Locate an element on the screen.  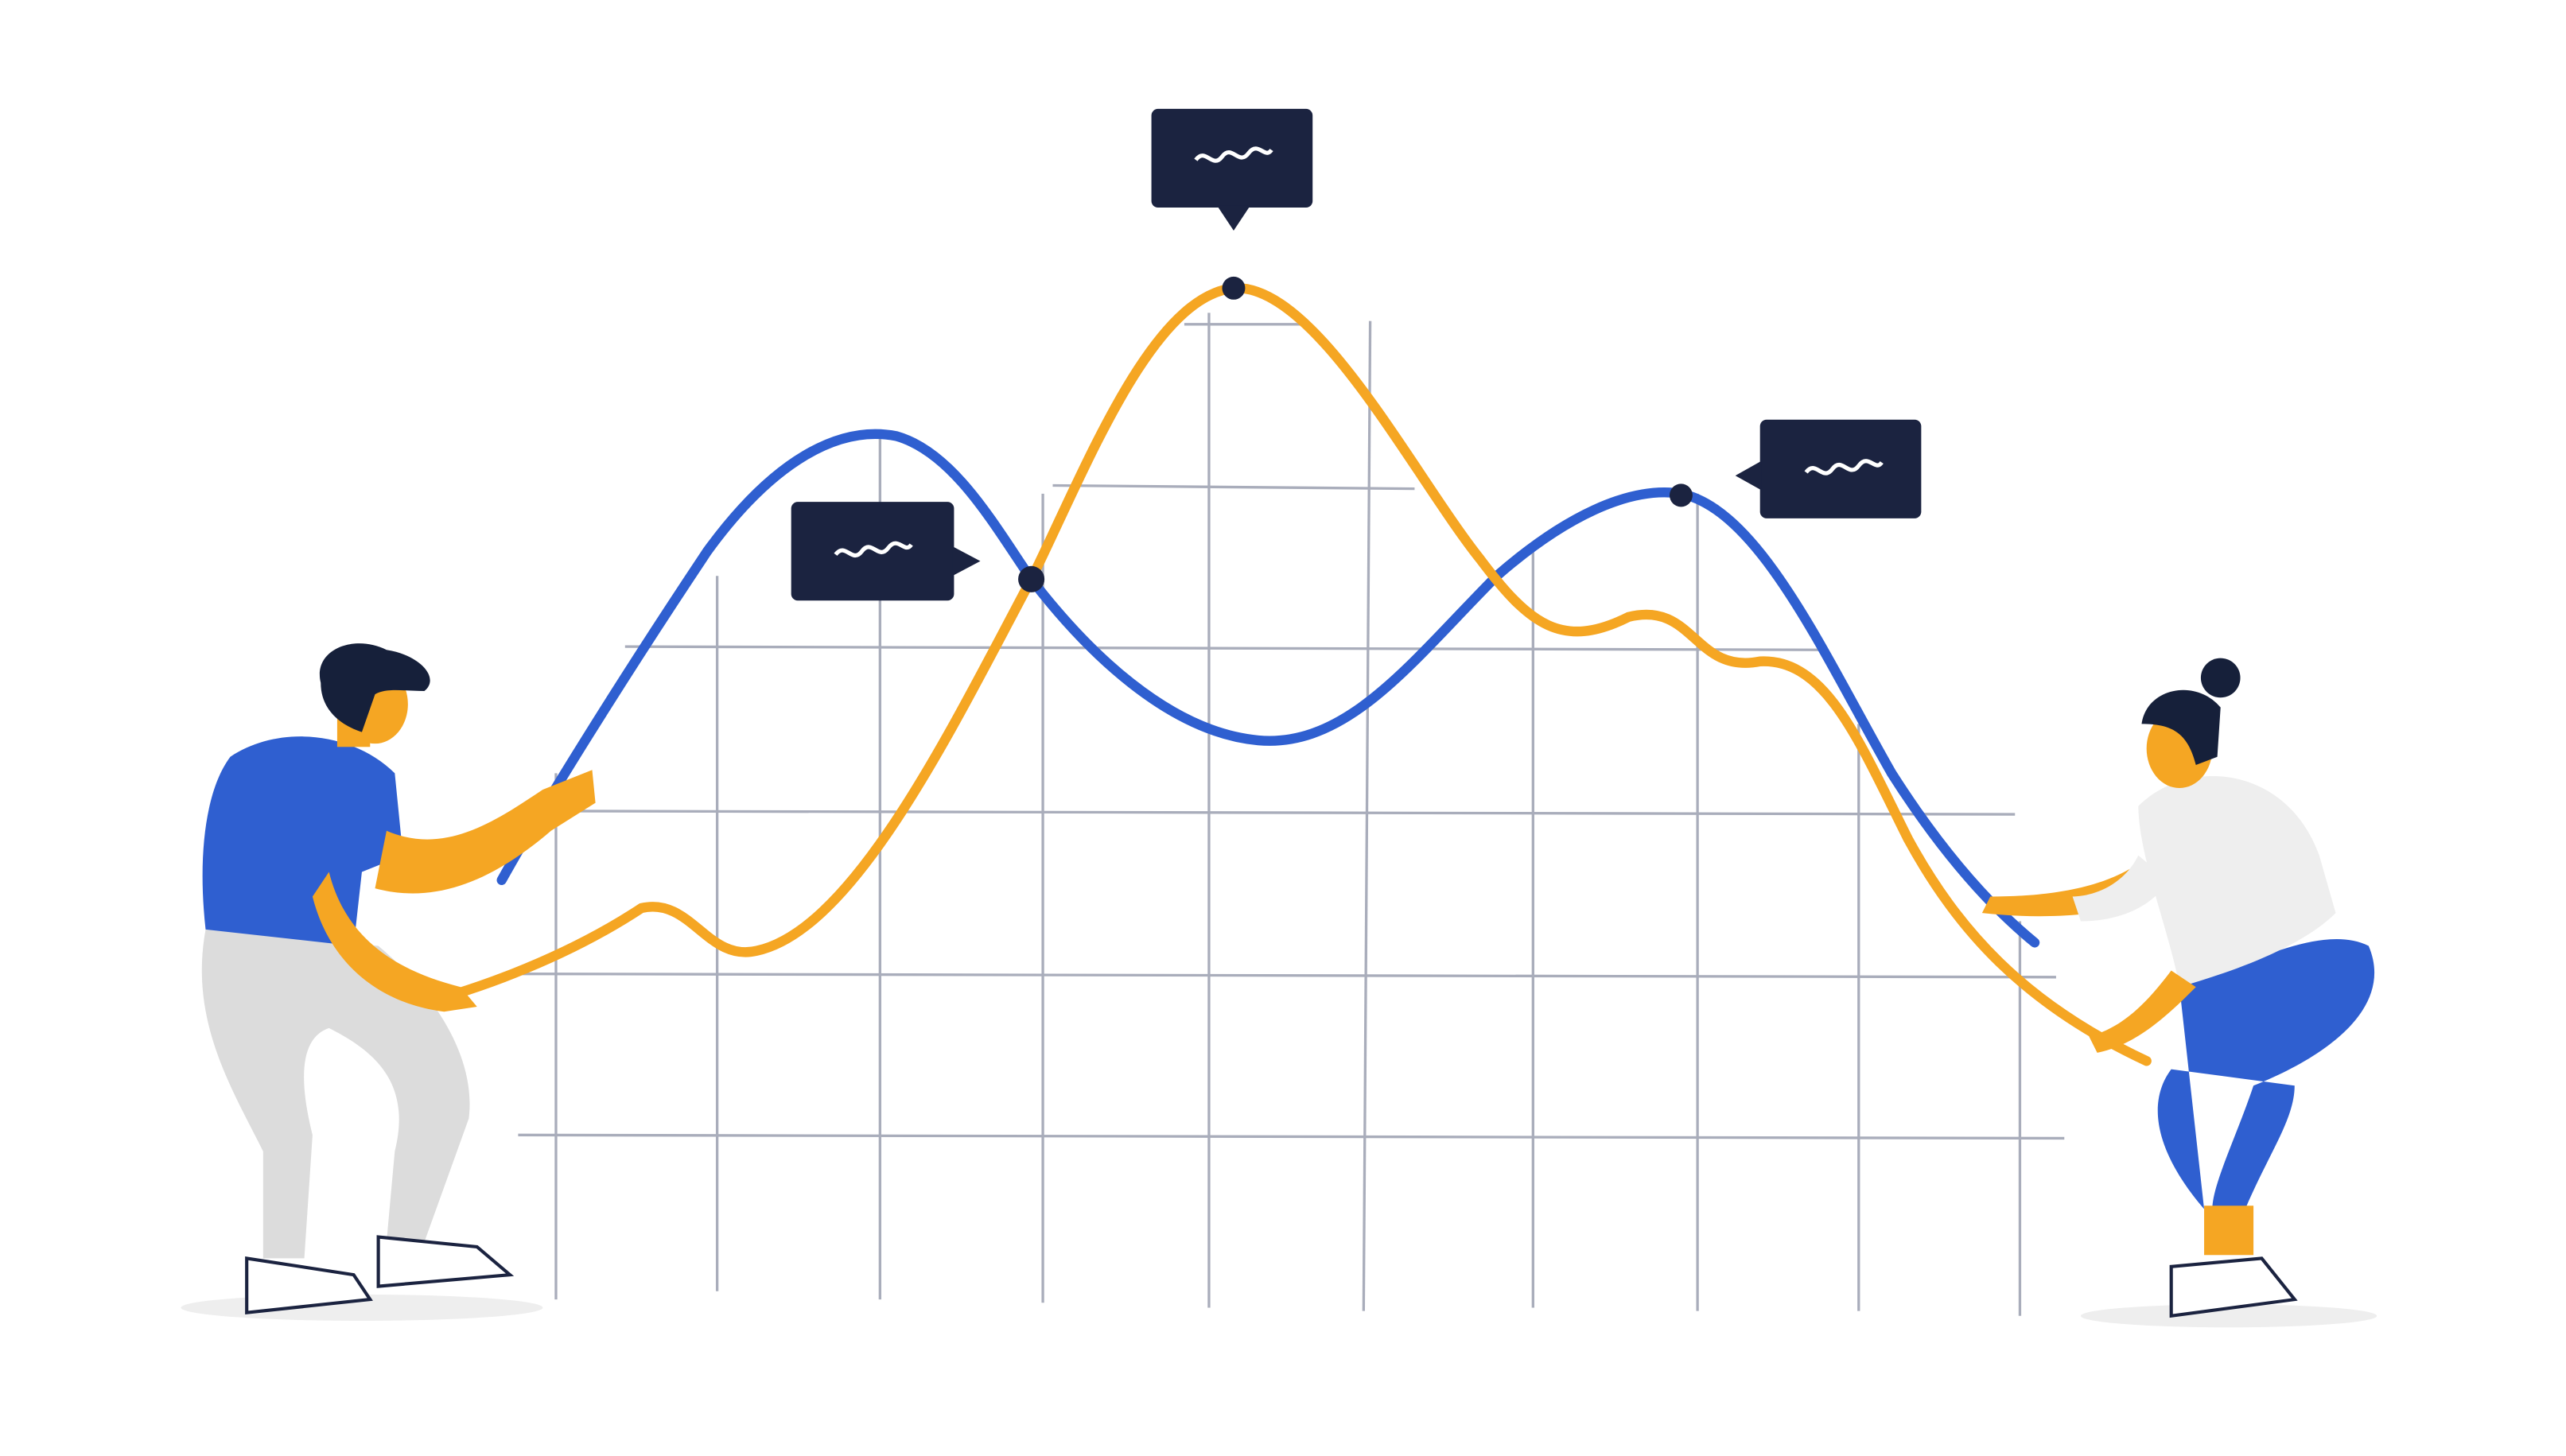
blue-peak-dot is located at coordinates (1681, 495).